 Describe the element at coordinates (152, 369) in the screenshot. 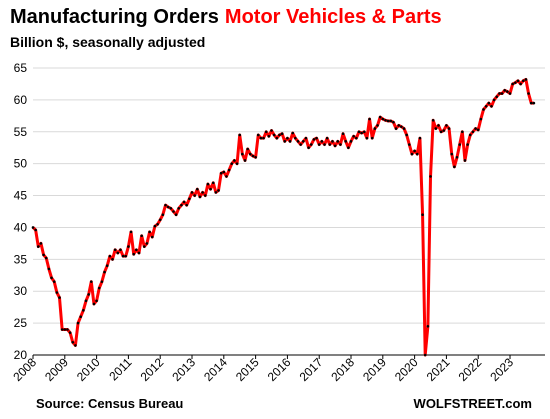

I see `x-tick-label: 2012` at that location.